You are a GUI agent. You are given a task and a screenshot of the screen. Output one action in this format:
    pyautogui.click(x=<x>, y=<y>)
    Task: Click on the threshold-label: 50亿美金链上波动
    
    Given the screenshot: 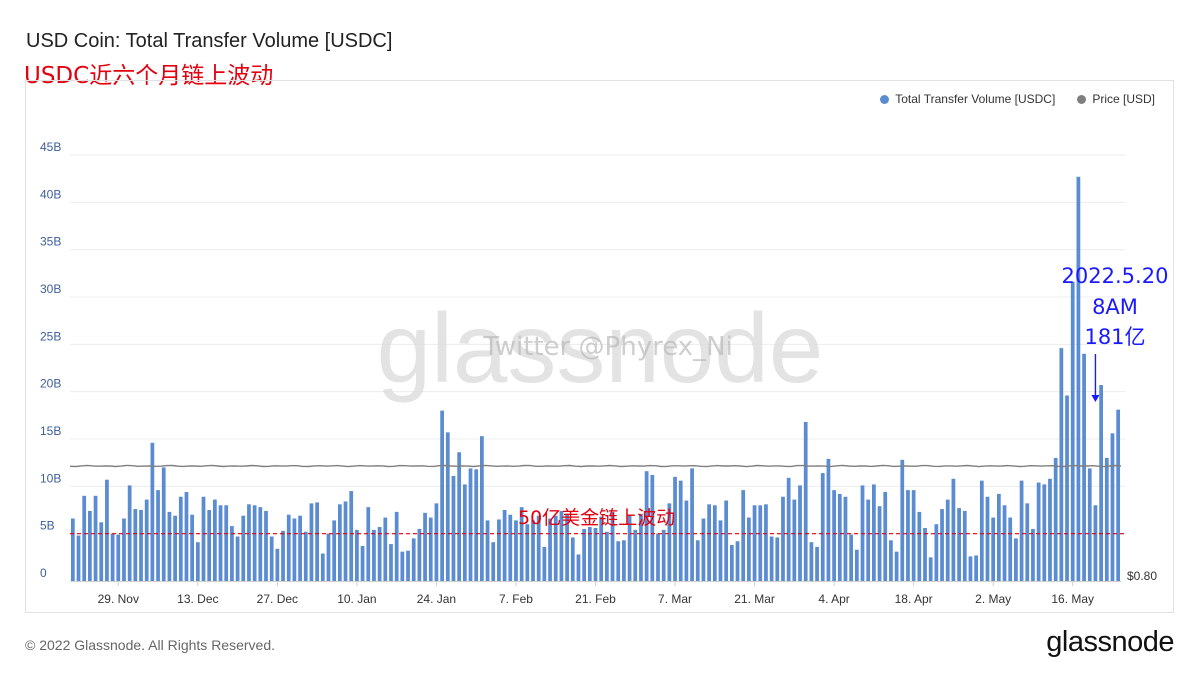 What is the action you would take?
    pyautogui.click(x=596, y=518)
    